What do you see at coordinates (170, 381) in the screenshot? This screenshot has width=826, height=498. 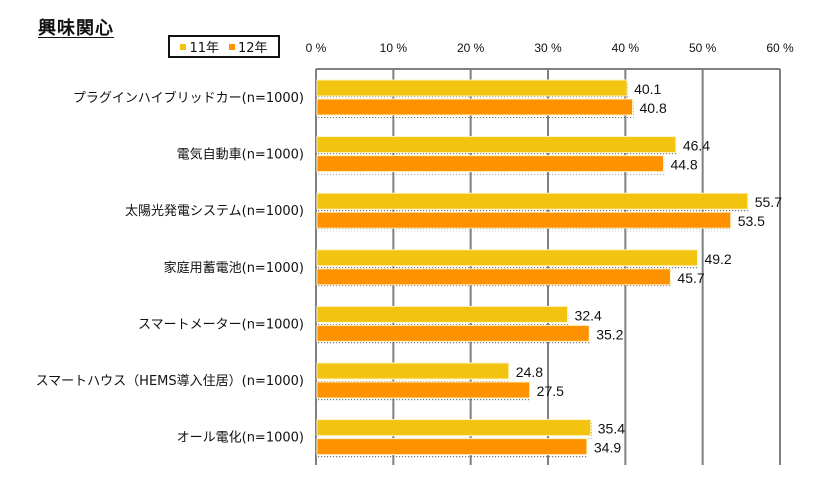 I see `category-label: スマートハウス（HEMS導入住居）(n=1000)` at bounding box center [170, 381].